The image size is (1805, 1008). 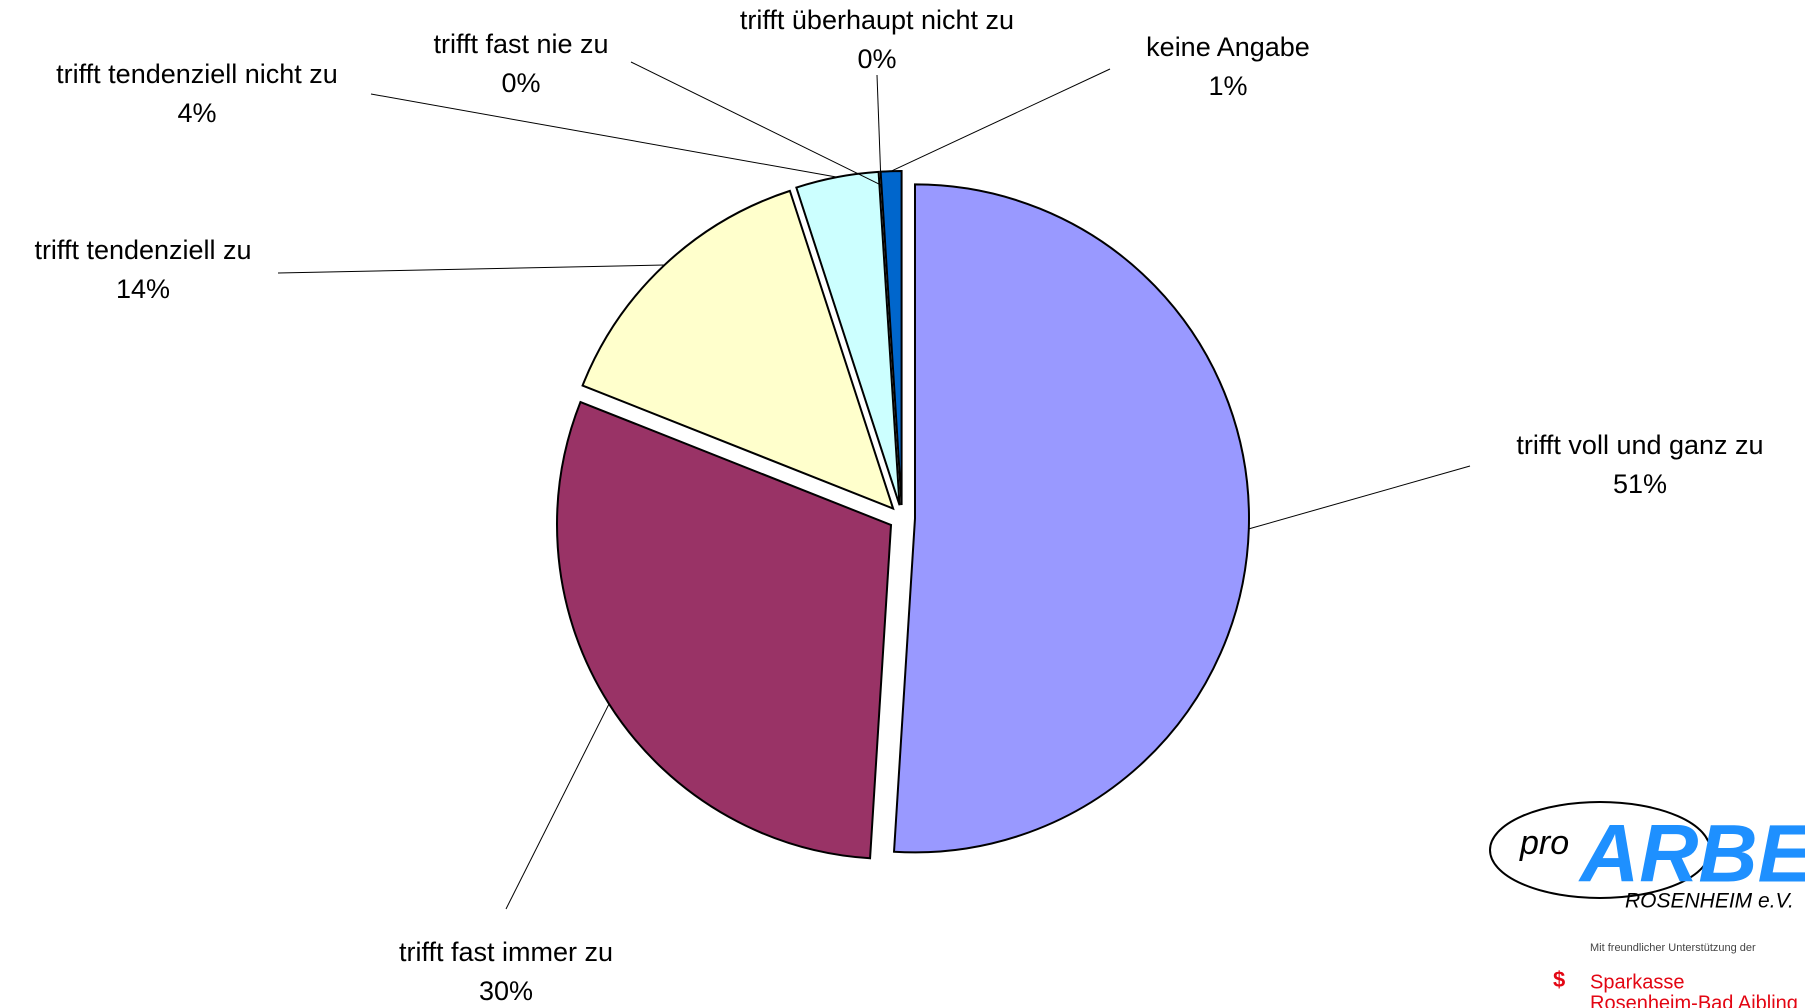 I want to click on logo-bank: Sparkasse, so click(x=1637, y=982).